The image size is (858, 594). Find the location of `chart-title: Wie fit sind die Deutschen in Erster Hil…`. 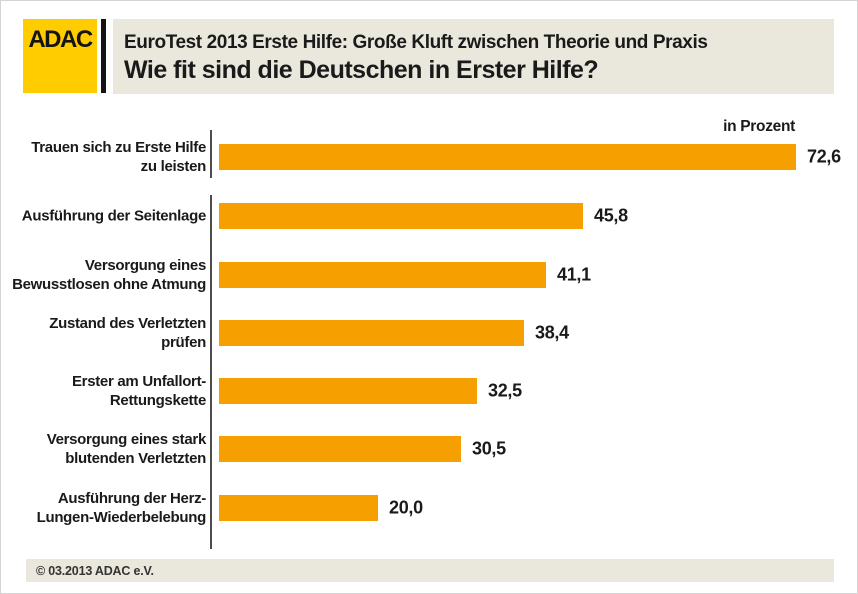

chart-title: Wie fit sind die Deutschen in Erster Hil… is located at coordinates (361, 69).